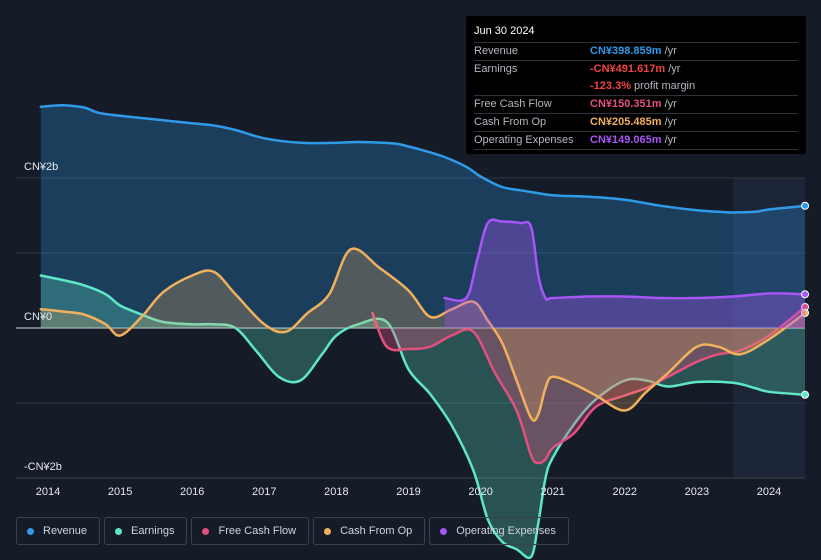 This screenshot has height=560, width=821. Describe the element at coordinates (625, 260) in the screenshot. I see `series-line-operating-expenses` at that location.